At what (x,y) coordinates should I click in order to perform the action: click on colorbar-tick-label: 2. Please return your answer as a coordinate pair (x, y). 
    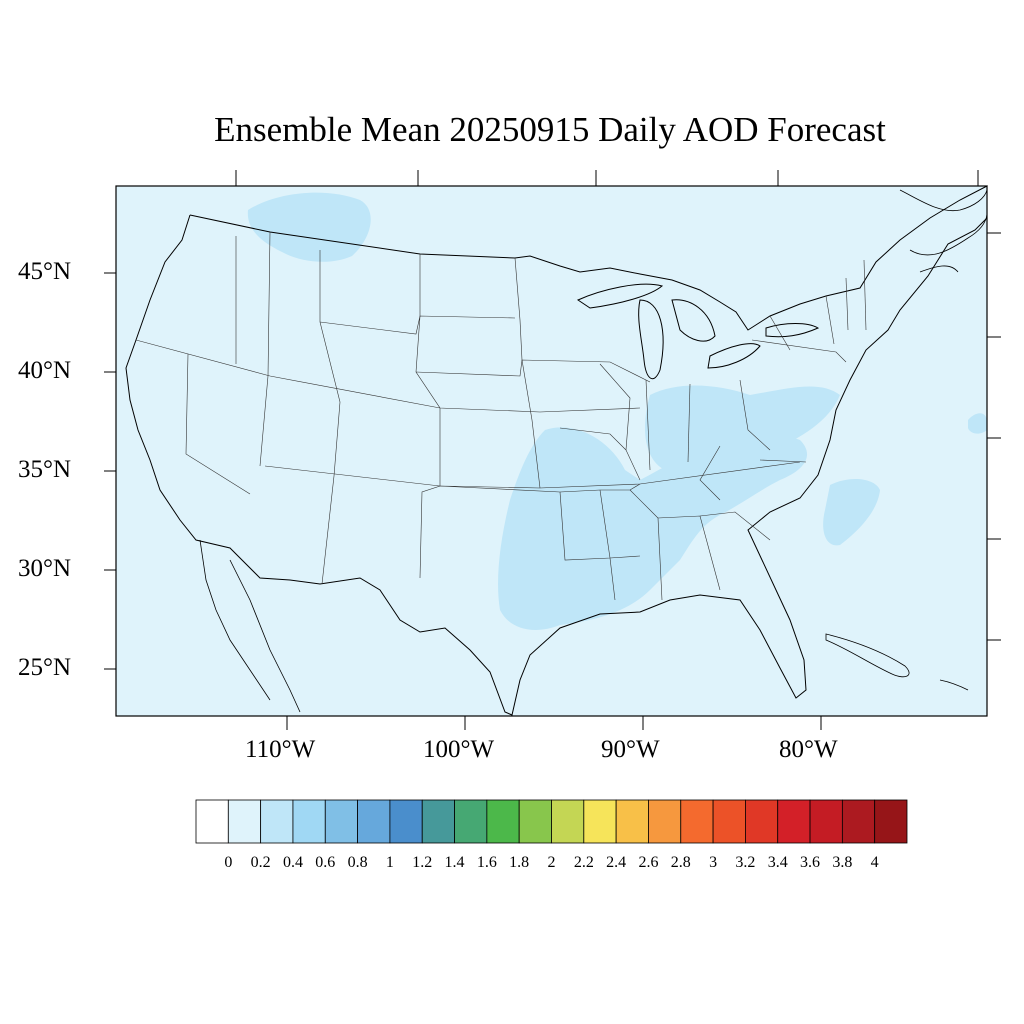
    Looking at the image, I should click on (551, 862).